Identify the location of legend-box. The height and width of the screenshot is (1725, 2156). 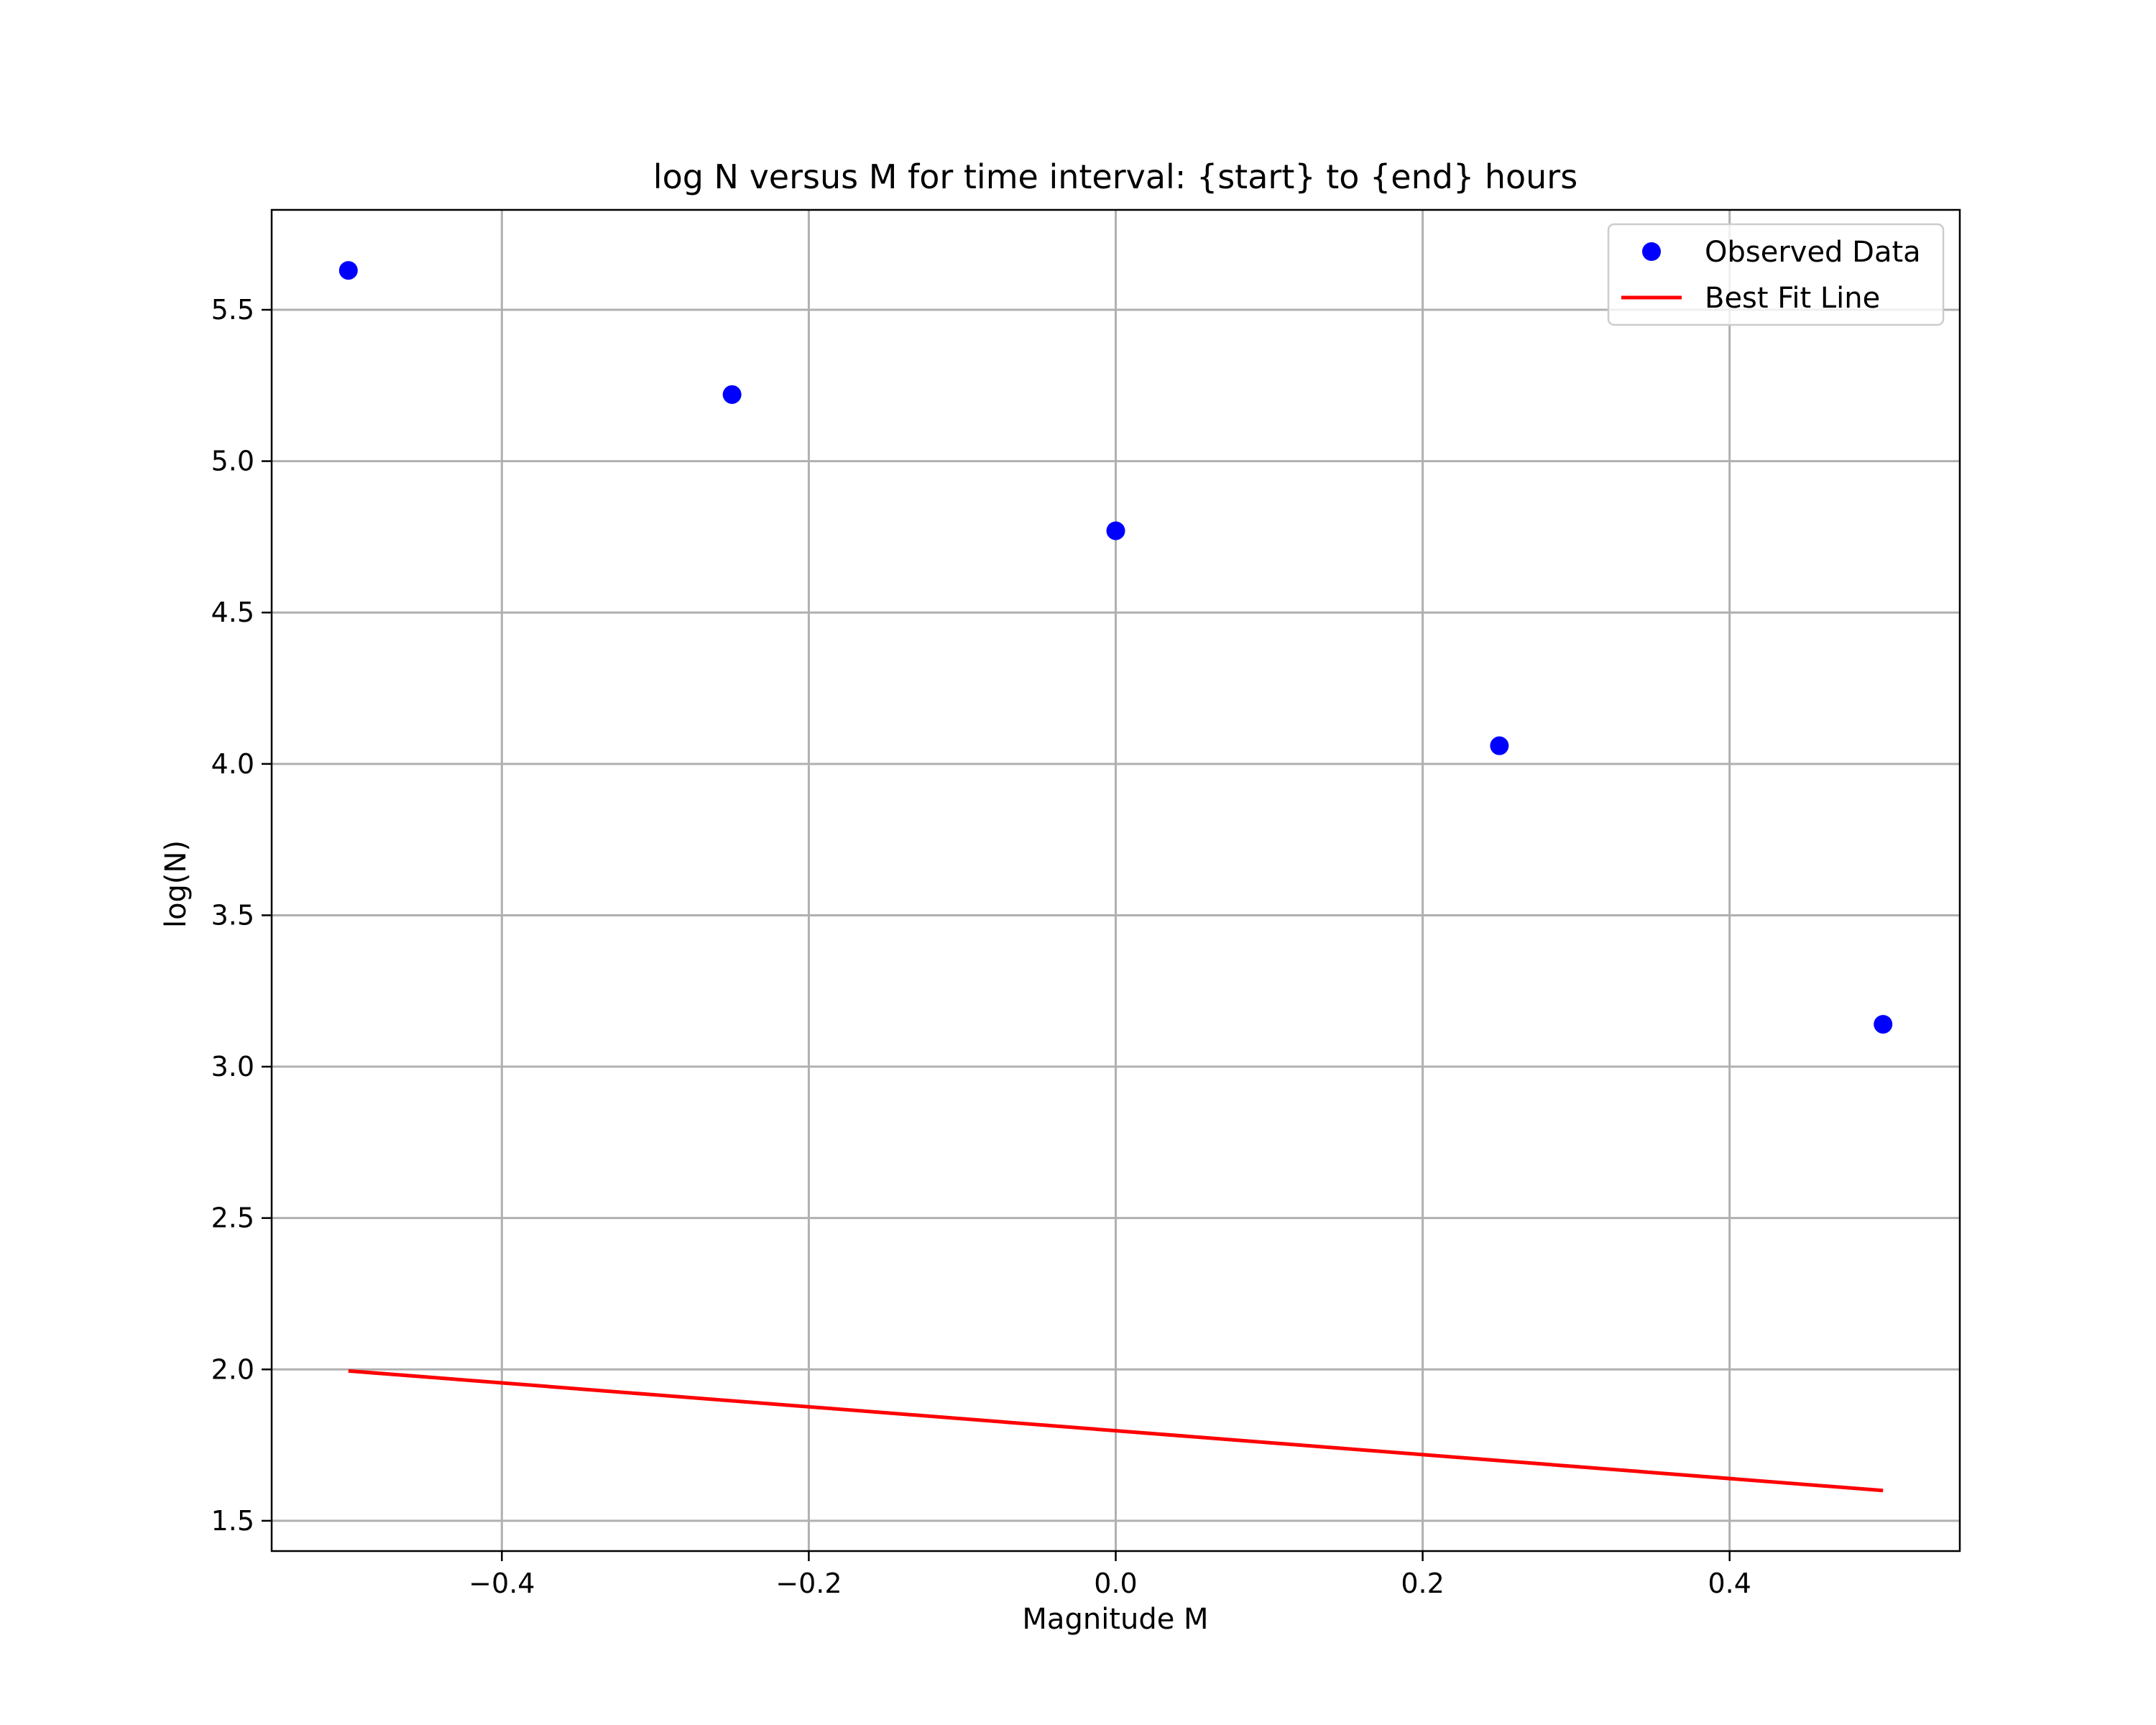
(1776, 274).